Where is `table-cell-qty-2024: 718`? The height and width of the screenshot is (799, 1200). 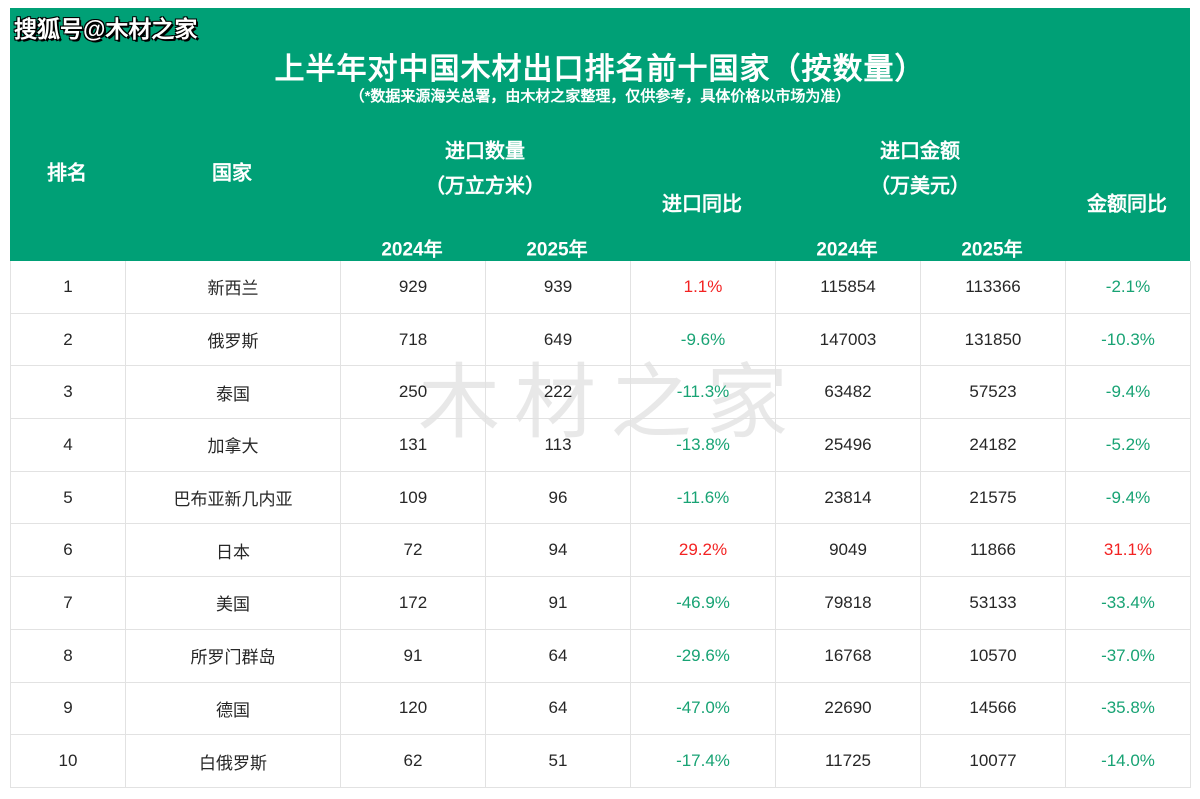 table-cell-qty-2024: 718 is located at coordinates (413, 340).